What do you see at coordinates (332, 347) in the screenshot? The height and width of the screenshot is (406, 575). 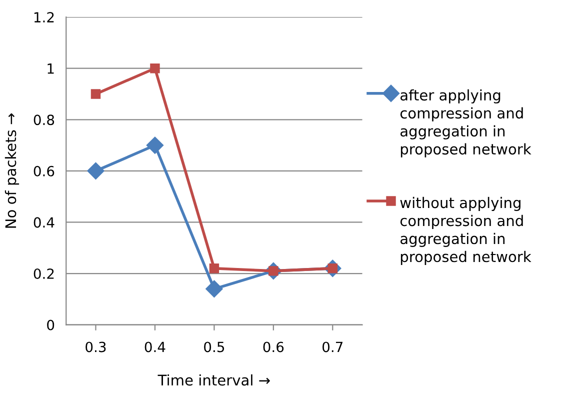 I see `x-tick-label: 0.7` at bounding box center [332, 347].